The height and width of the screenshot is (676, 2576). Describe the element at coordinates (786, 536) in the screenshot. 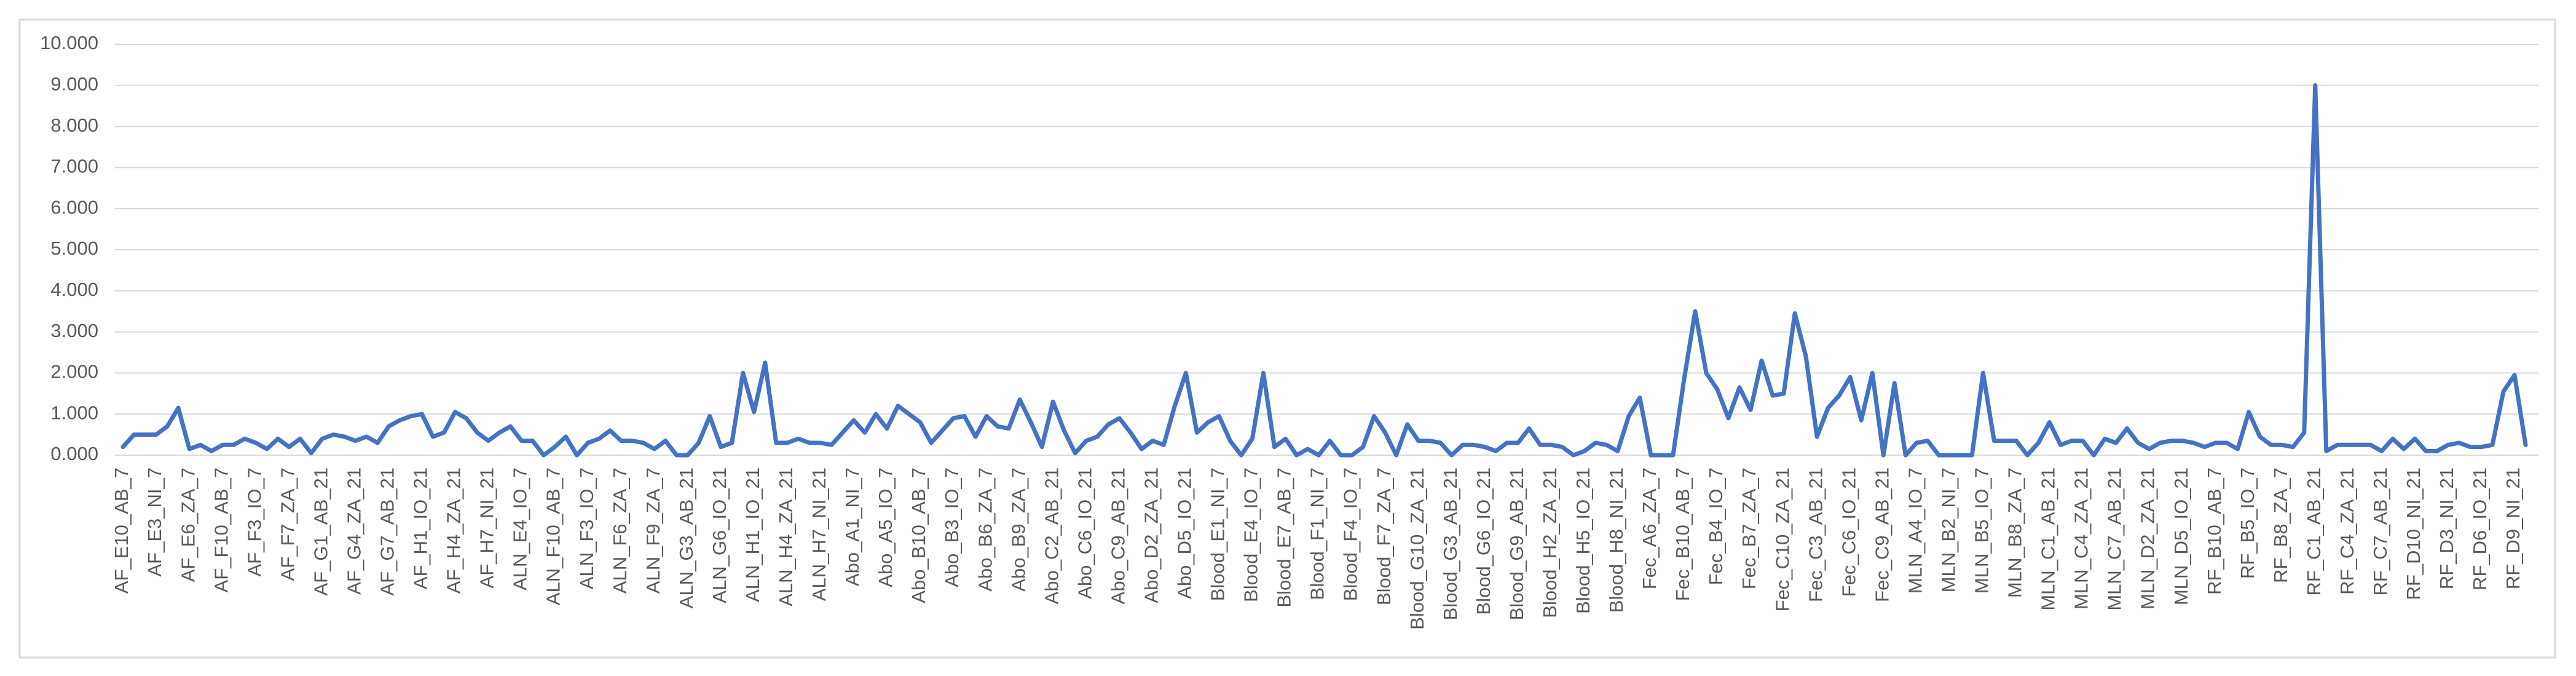

I see `x-tick-label: ALN_H4_ZA_21` at that location.